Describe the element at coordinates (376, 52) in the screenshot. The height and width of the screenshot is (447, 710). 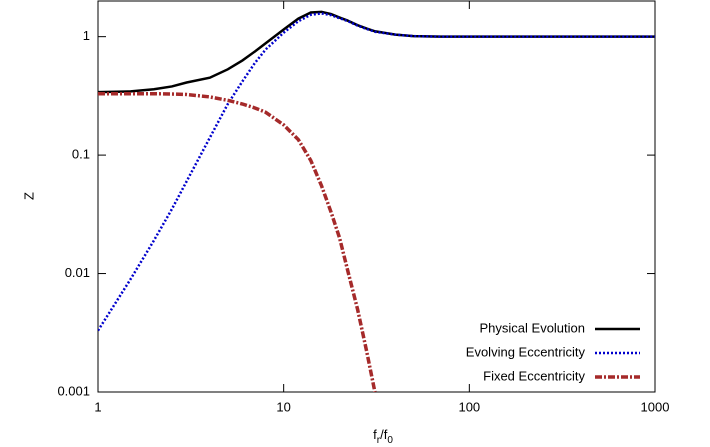
I see `series-line` at that location.